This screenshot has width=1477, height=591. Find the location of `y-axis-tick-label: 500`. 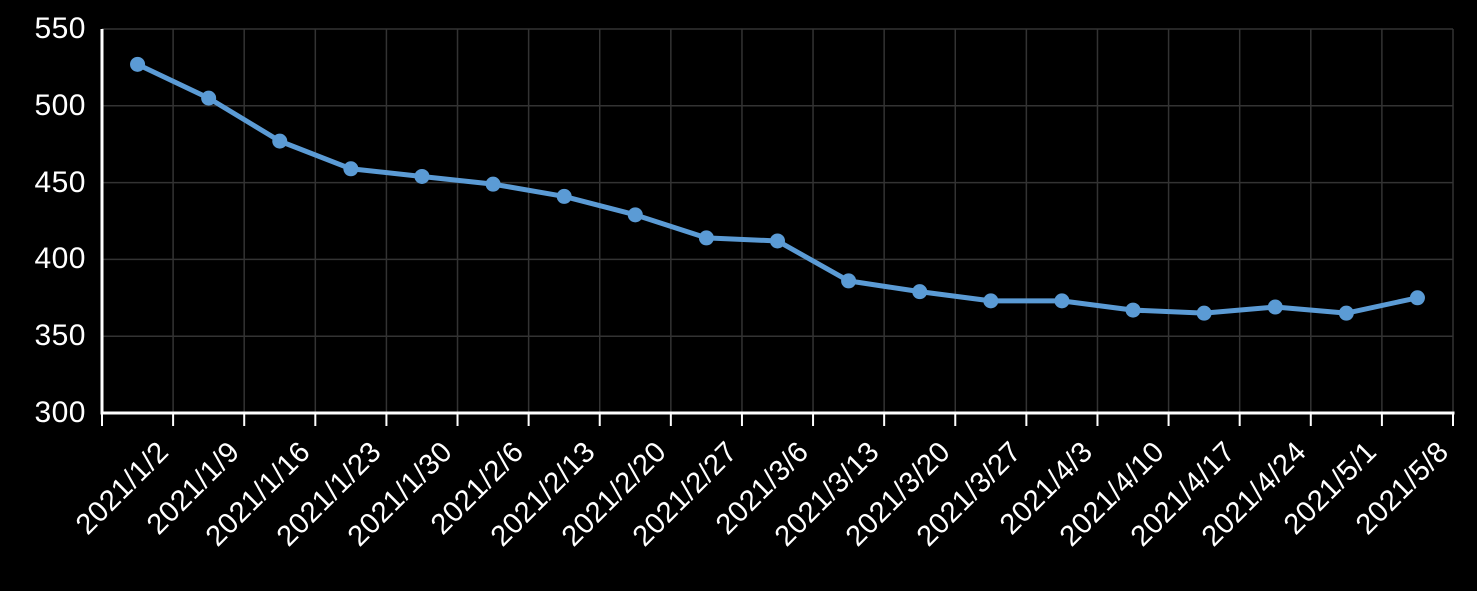

y-axis-tick-label: 500 is located at coordinates (60, 105).